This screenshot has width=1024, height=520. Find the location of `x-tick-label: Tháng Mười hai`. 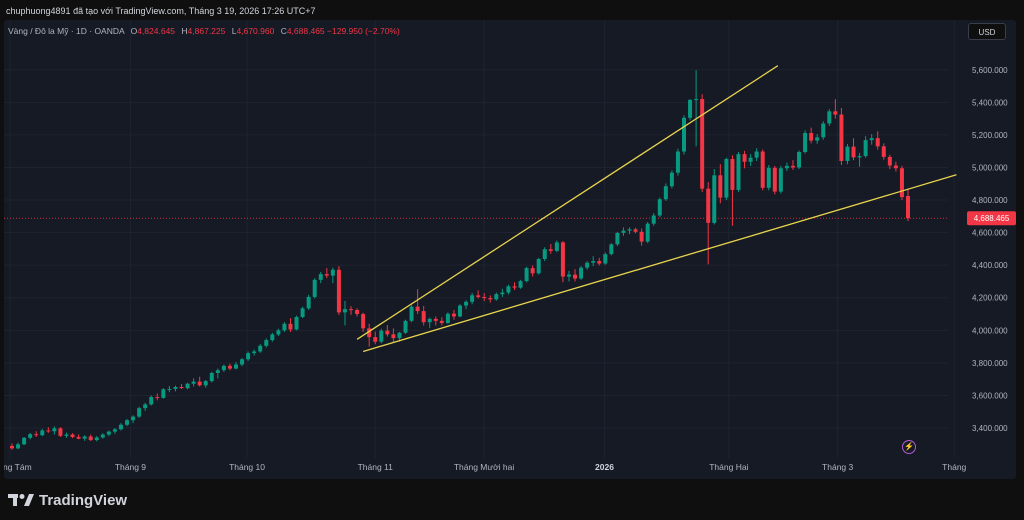

x-tick-label: Tháng Mười hai is located at coordinates (484, 467).